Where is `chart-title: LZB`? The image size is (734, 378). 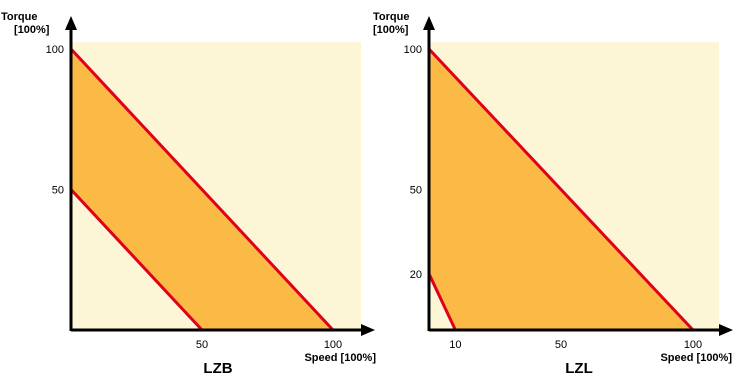
chart-title: LZB is located at coordinates (217, 368).